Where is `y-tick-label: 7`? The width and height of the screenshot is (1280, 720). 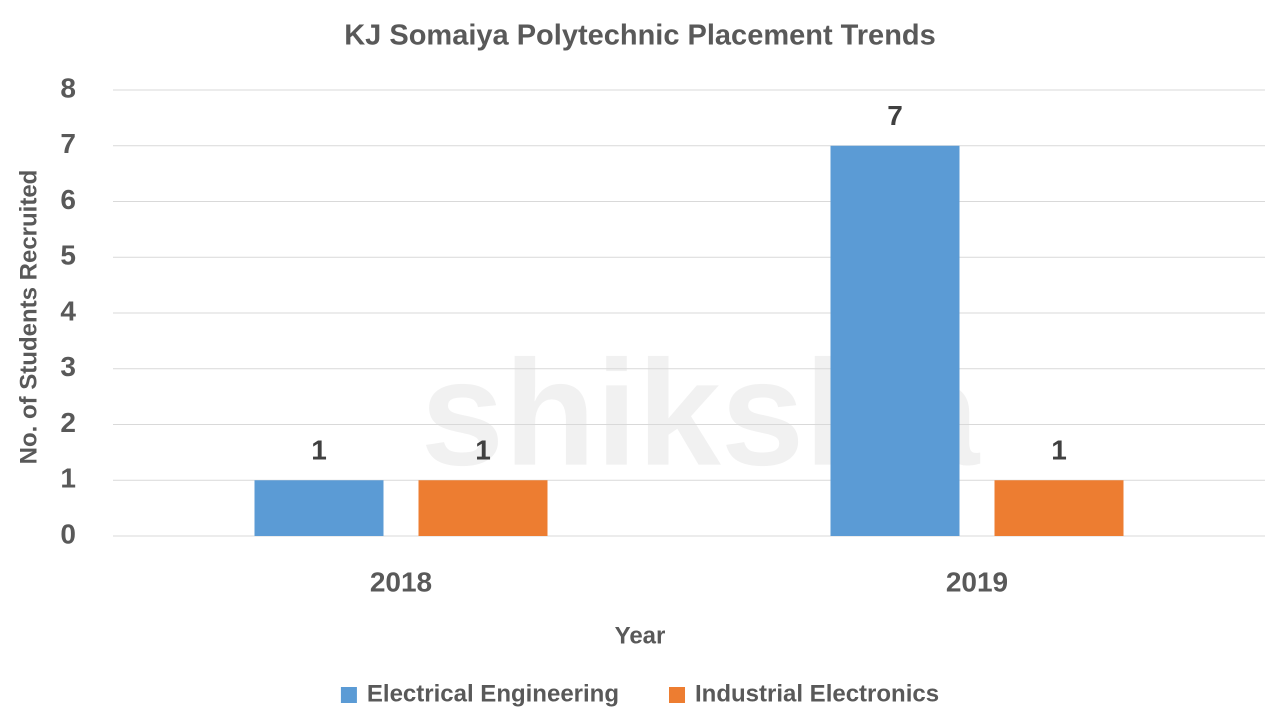
y-tick-label: 7 is located at coordinates (68, 143).